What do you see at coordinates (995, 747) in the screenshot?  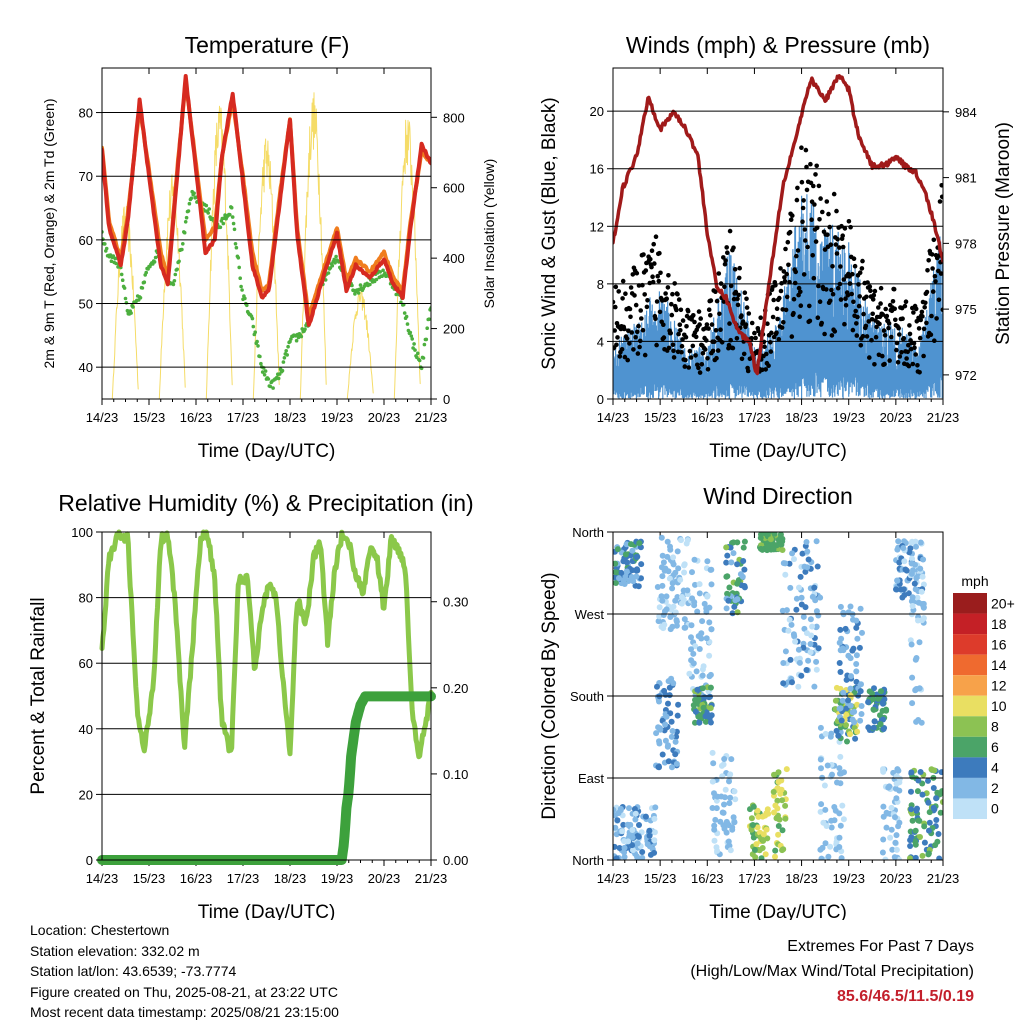 I see `colorbar-label: 6` at bounding box center [995, 747].